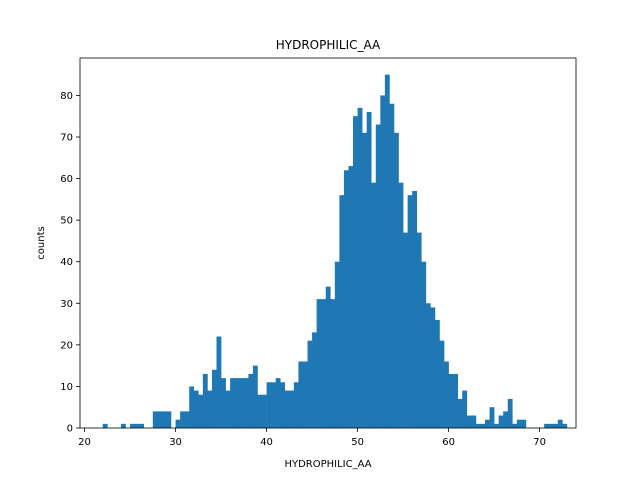  What do you see at coordinates (539, 442) in the screenshot?
I see `x-tick-label: 70` at bounding box center [539, 442].